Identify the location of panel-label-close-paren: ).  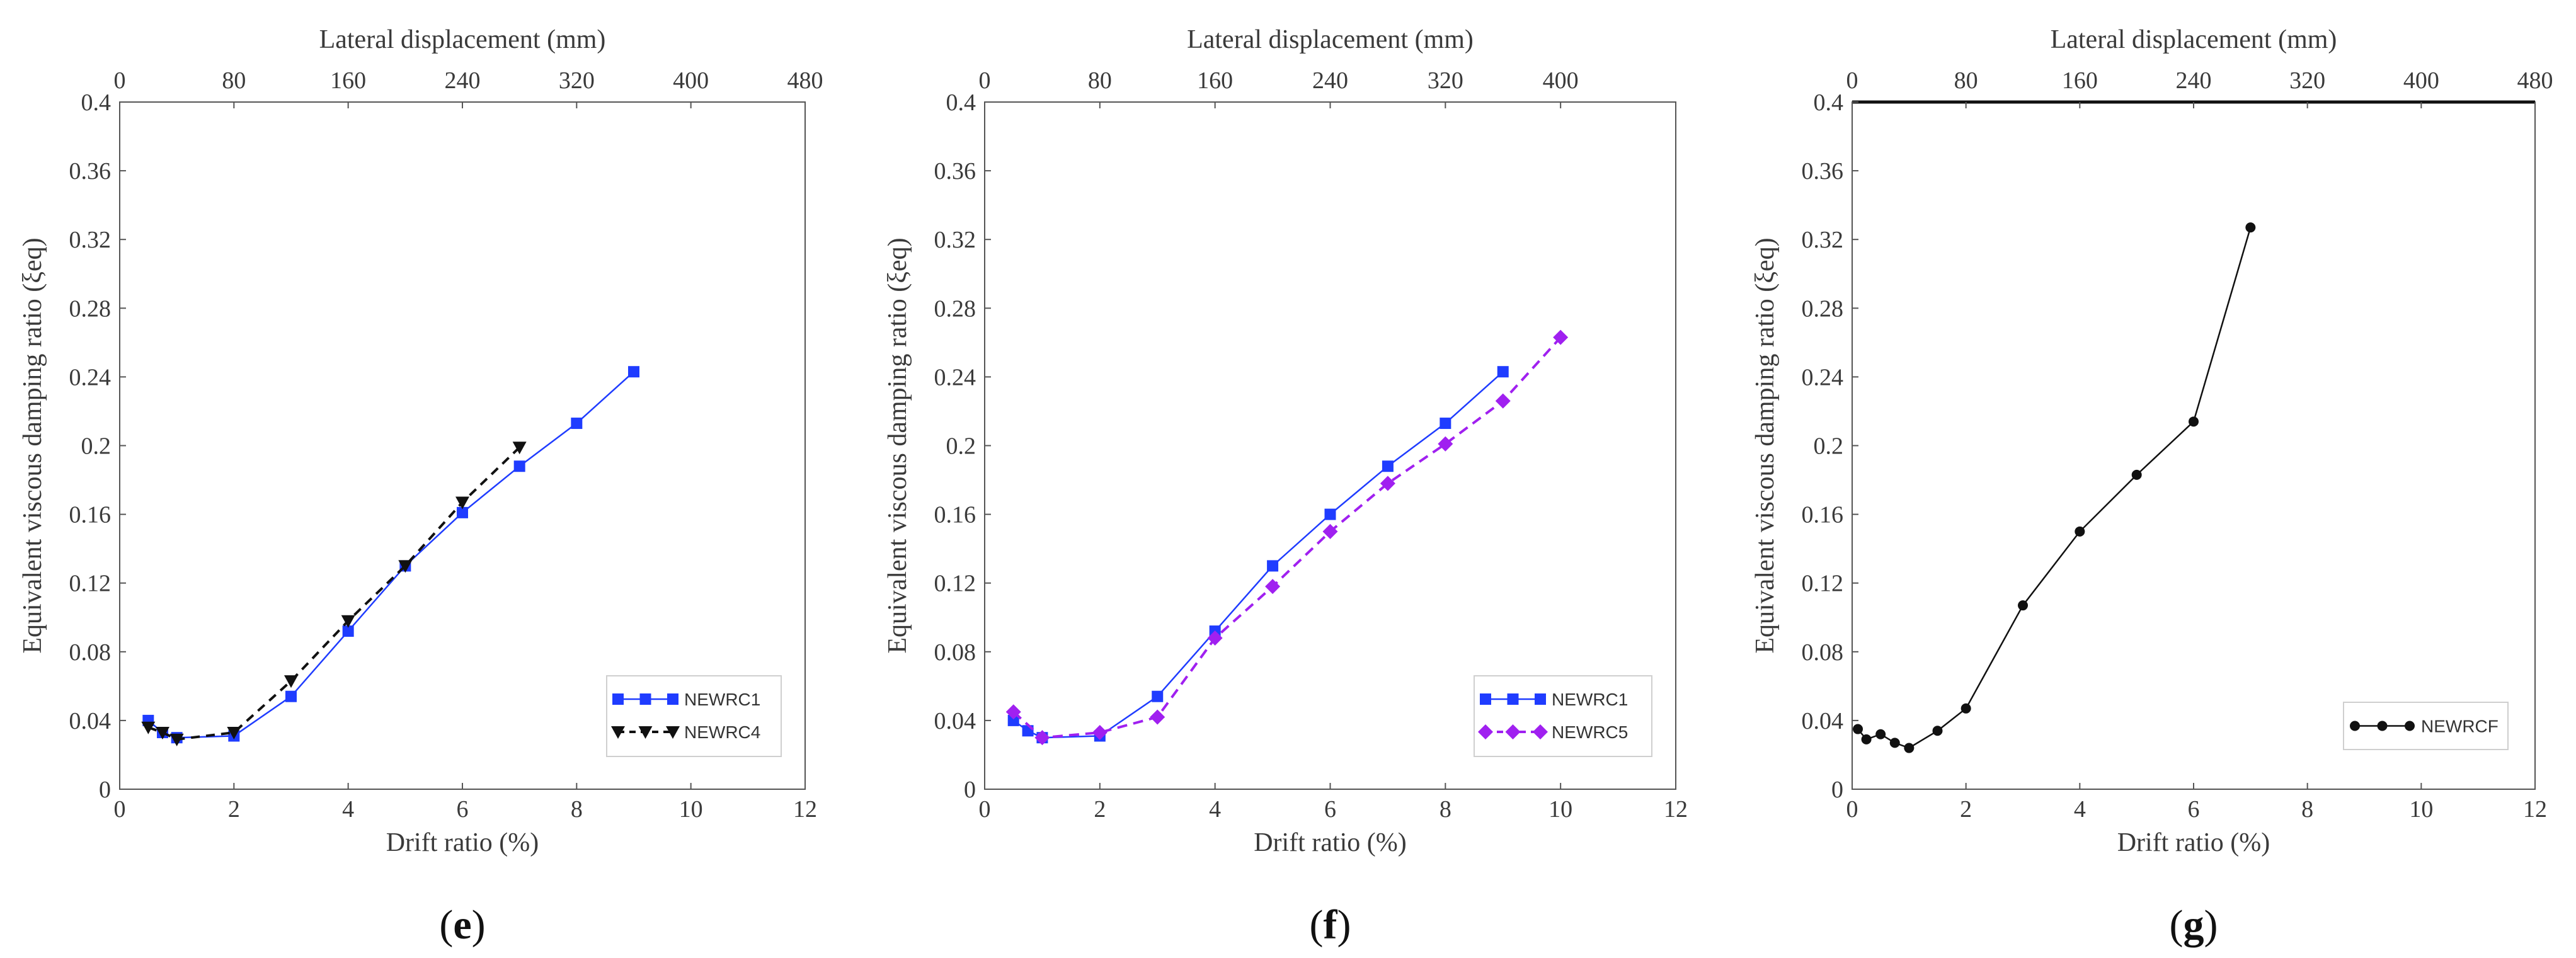
(479, 925).